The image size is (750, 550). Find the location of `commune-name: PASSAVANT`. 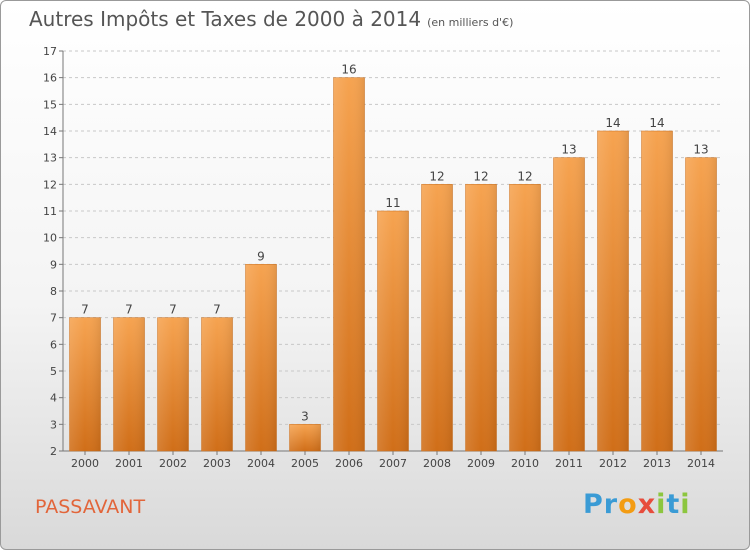

commune-name: PASSAVANT is located at coordinates (90, 507).